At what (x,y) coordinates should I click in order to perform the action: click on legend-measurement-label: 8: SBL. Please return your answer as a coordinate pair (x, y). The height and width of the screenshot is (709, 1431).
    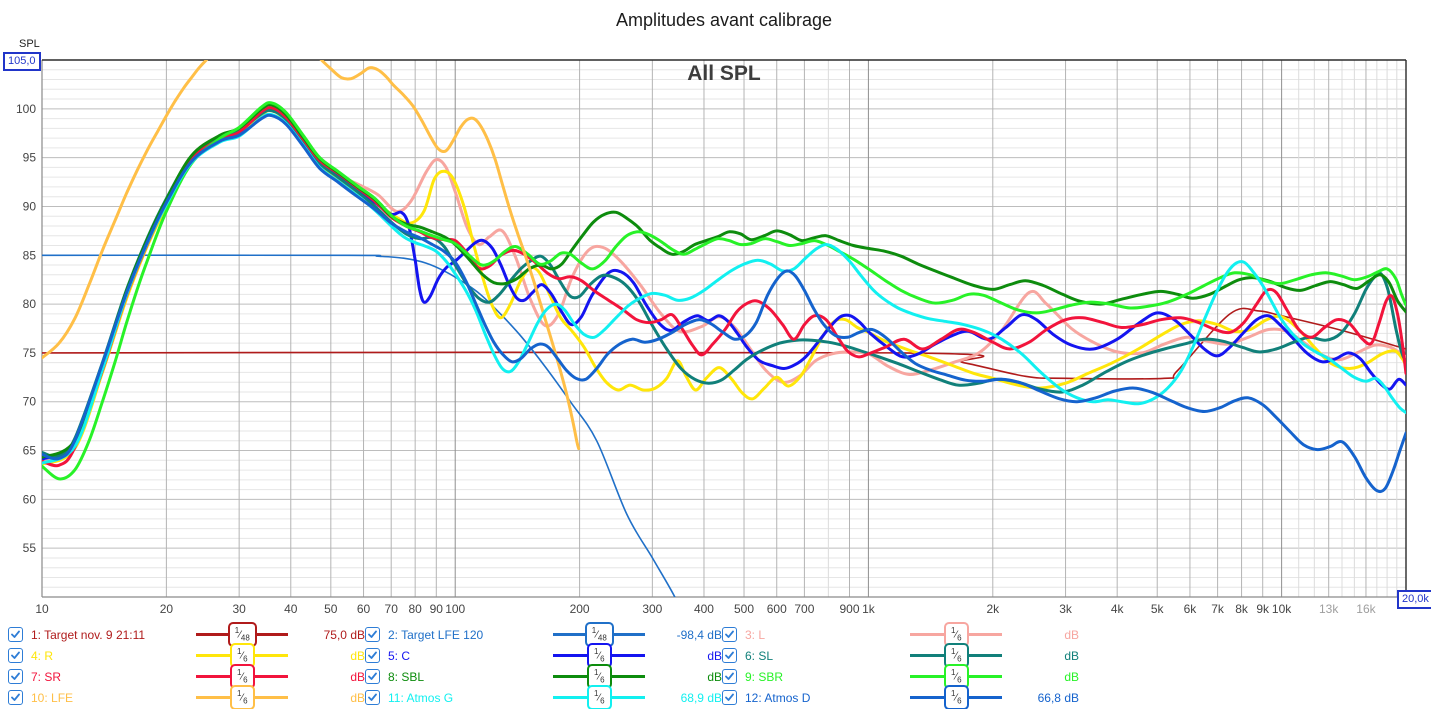
    Looking at the image, I should click on (406, 676).